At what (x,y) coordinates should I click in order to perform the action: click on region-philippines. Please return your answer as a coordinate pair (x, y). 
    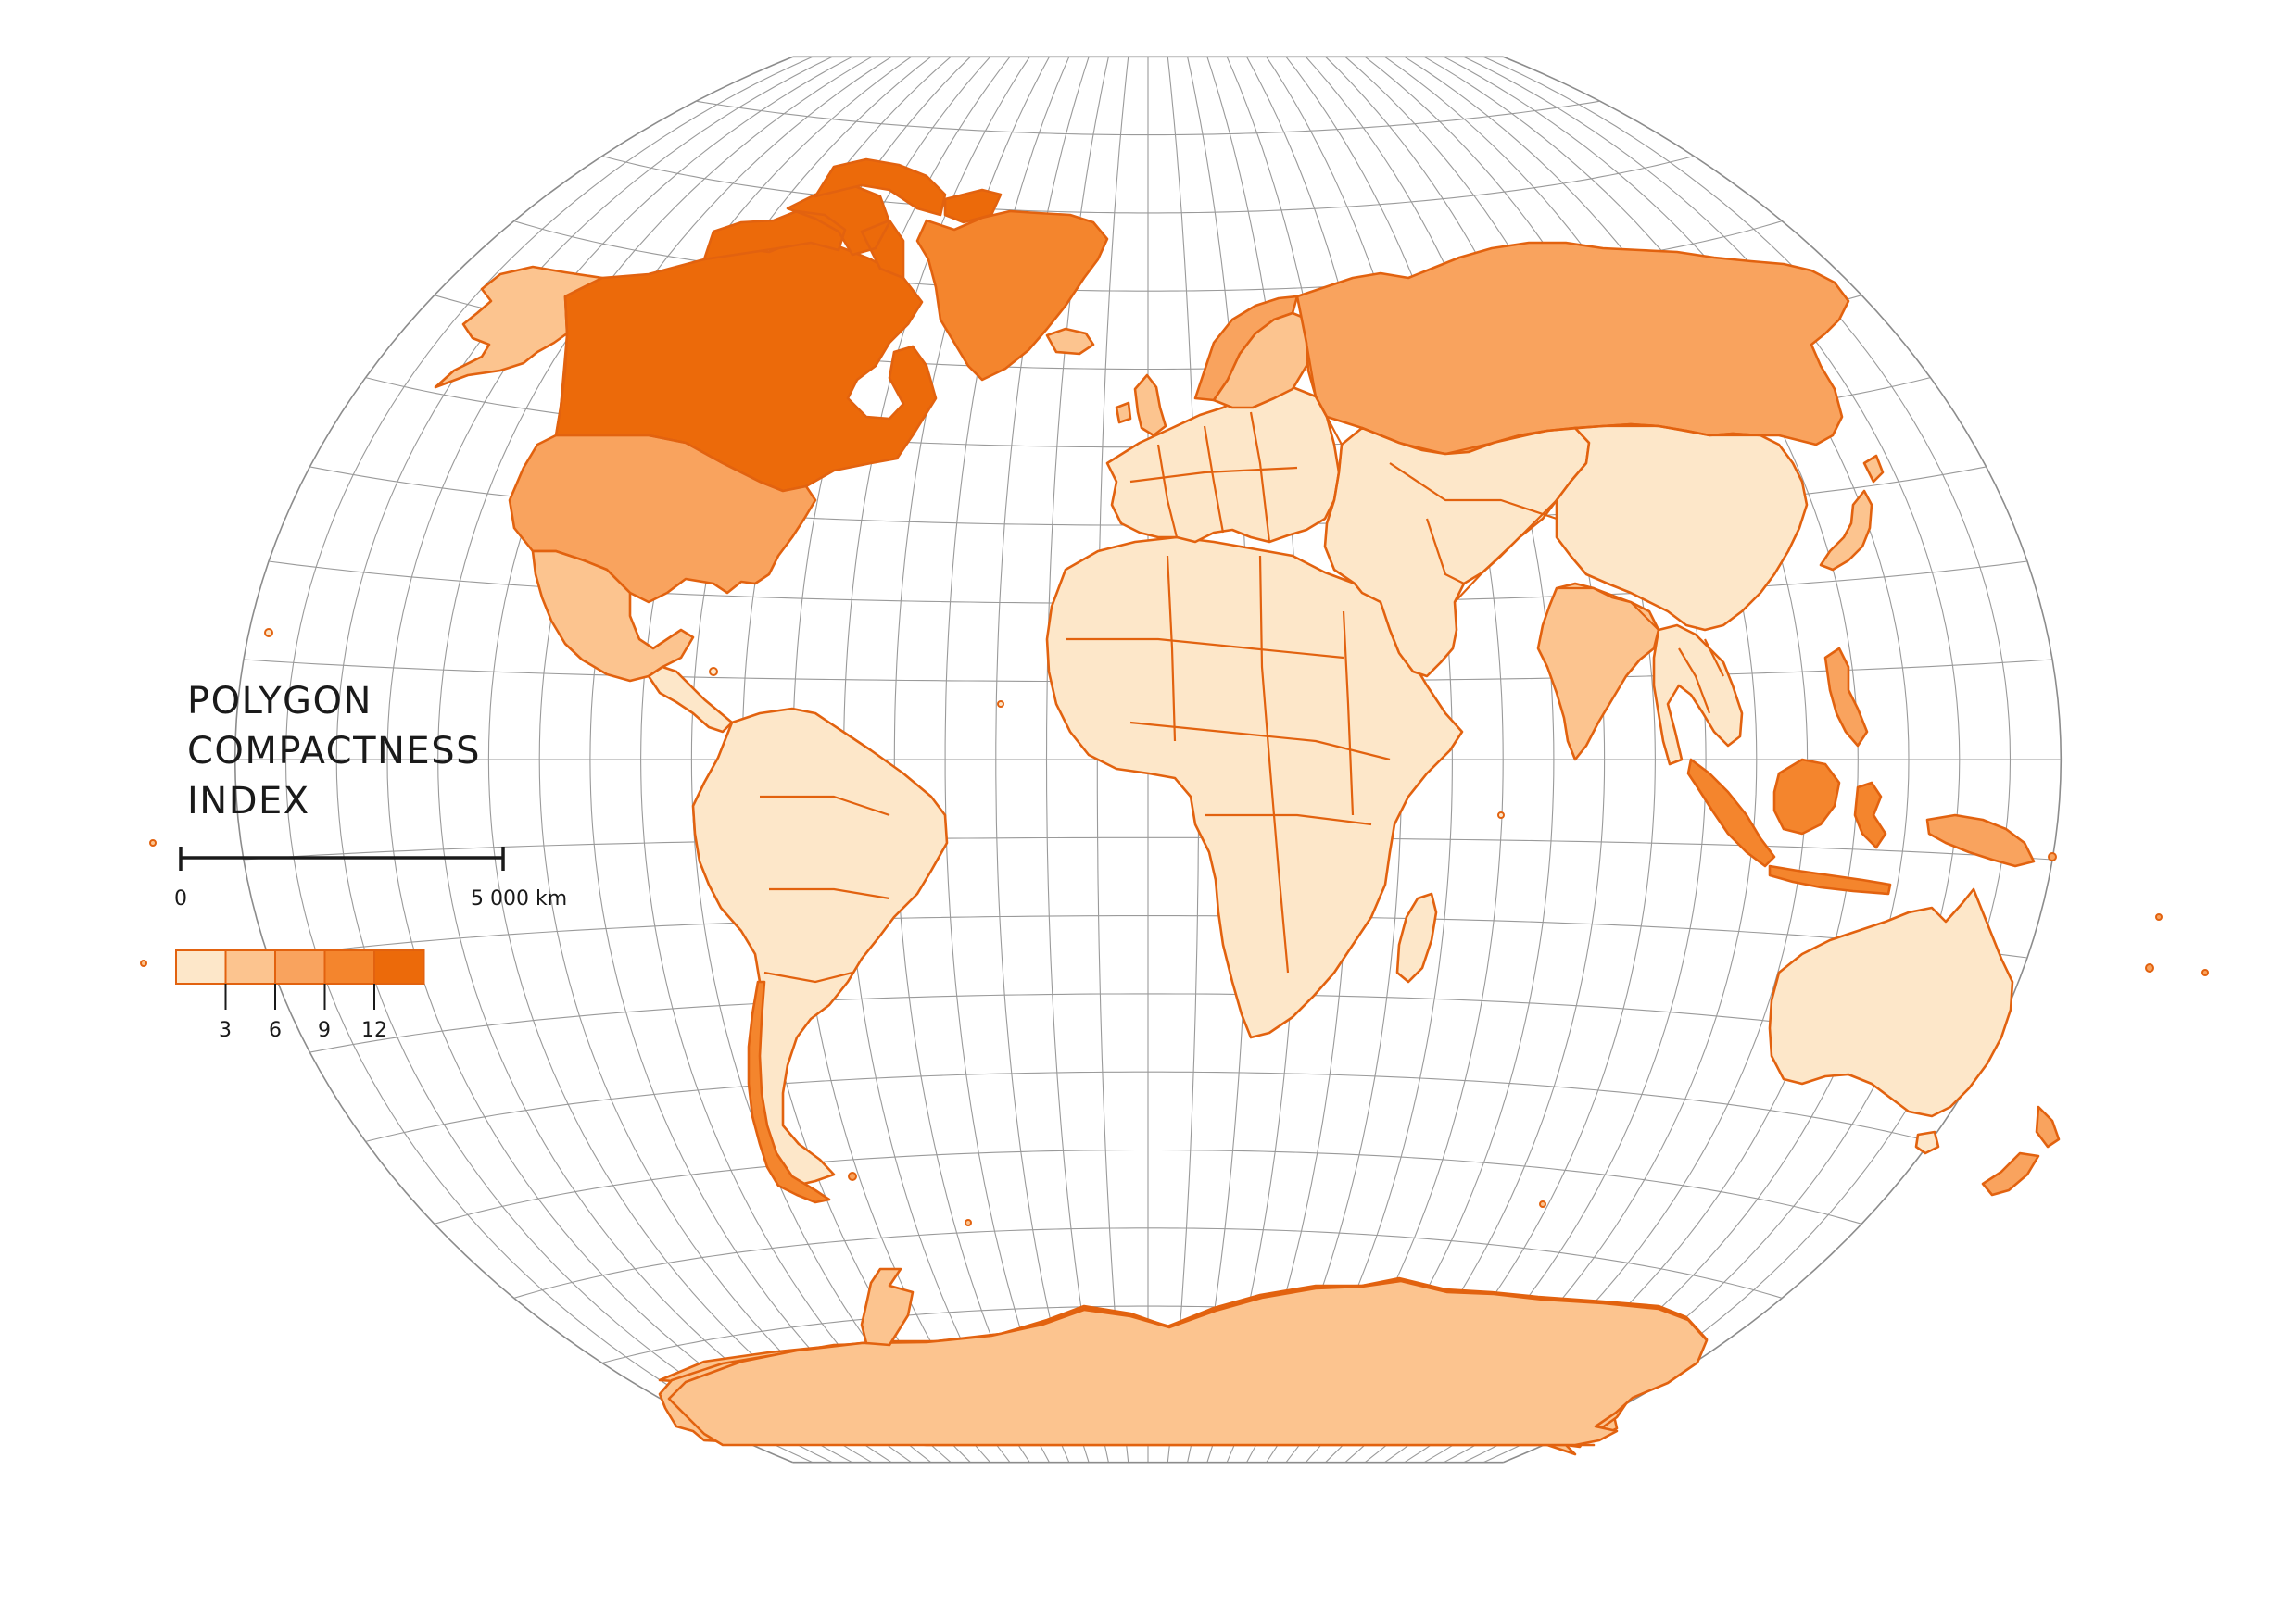
    Looking at the image, I should click on (1846, 697).